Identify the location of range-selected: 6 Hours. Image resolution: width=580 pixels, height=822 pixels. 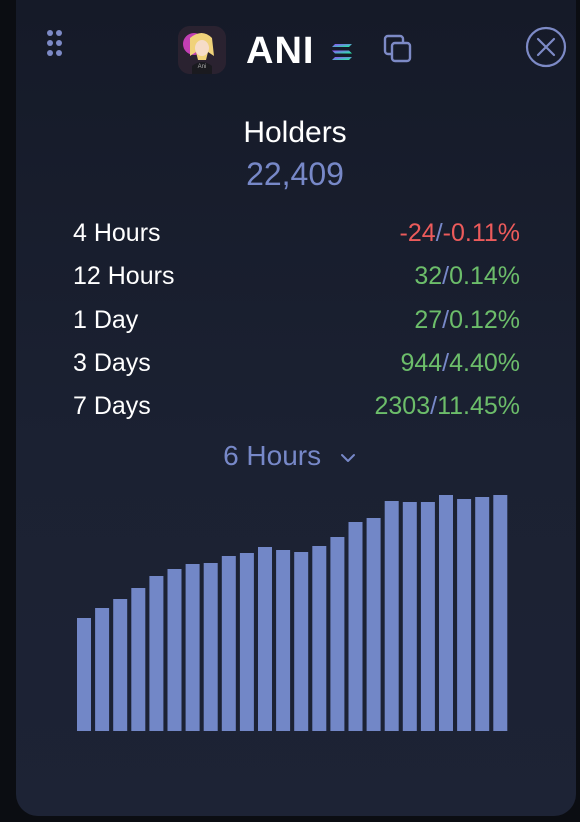
(272, 455).